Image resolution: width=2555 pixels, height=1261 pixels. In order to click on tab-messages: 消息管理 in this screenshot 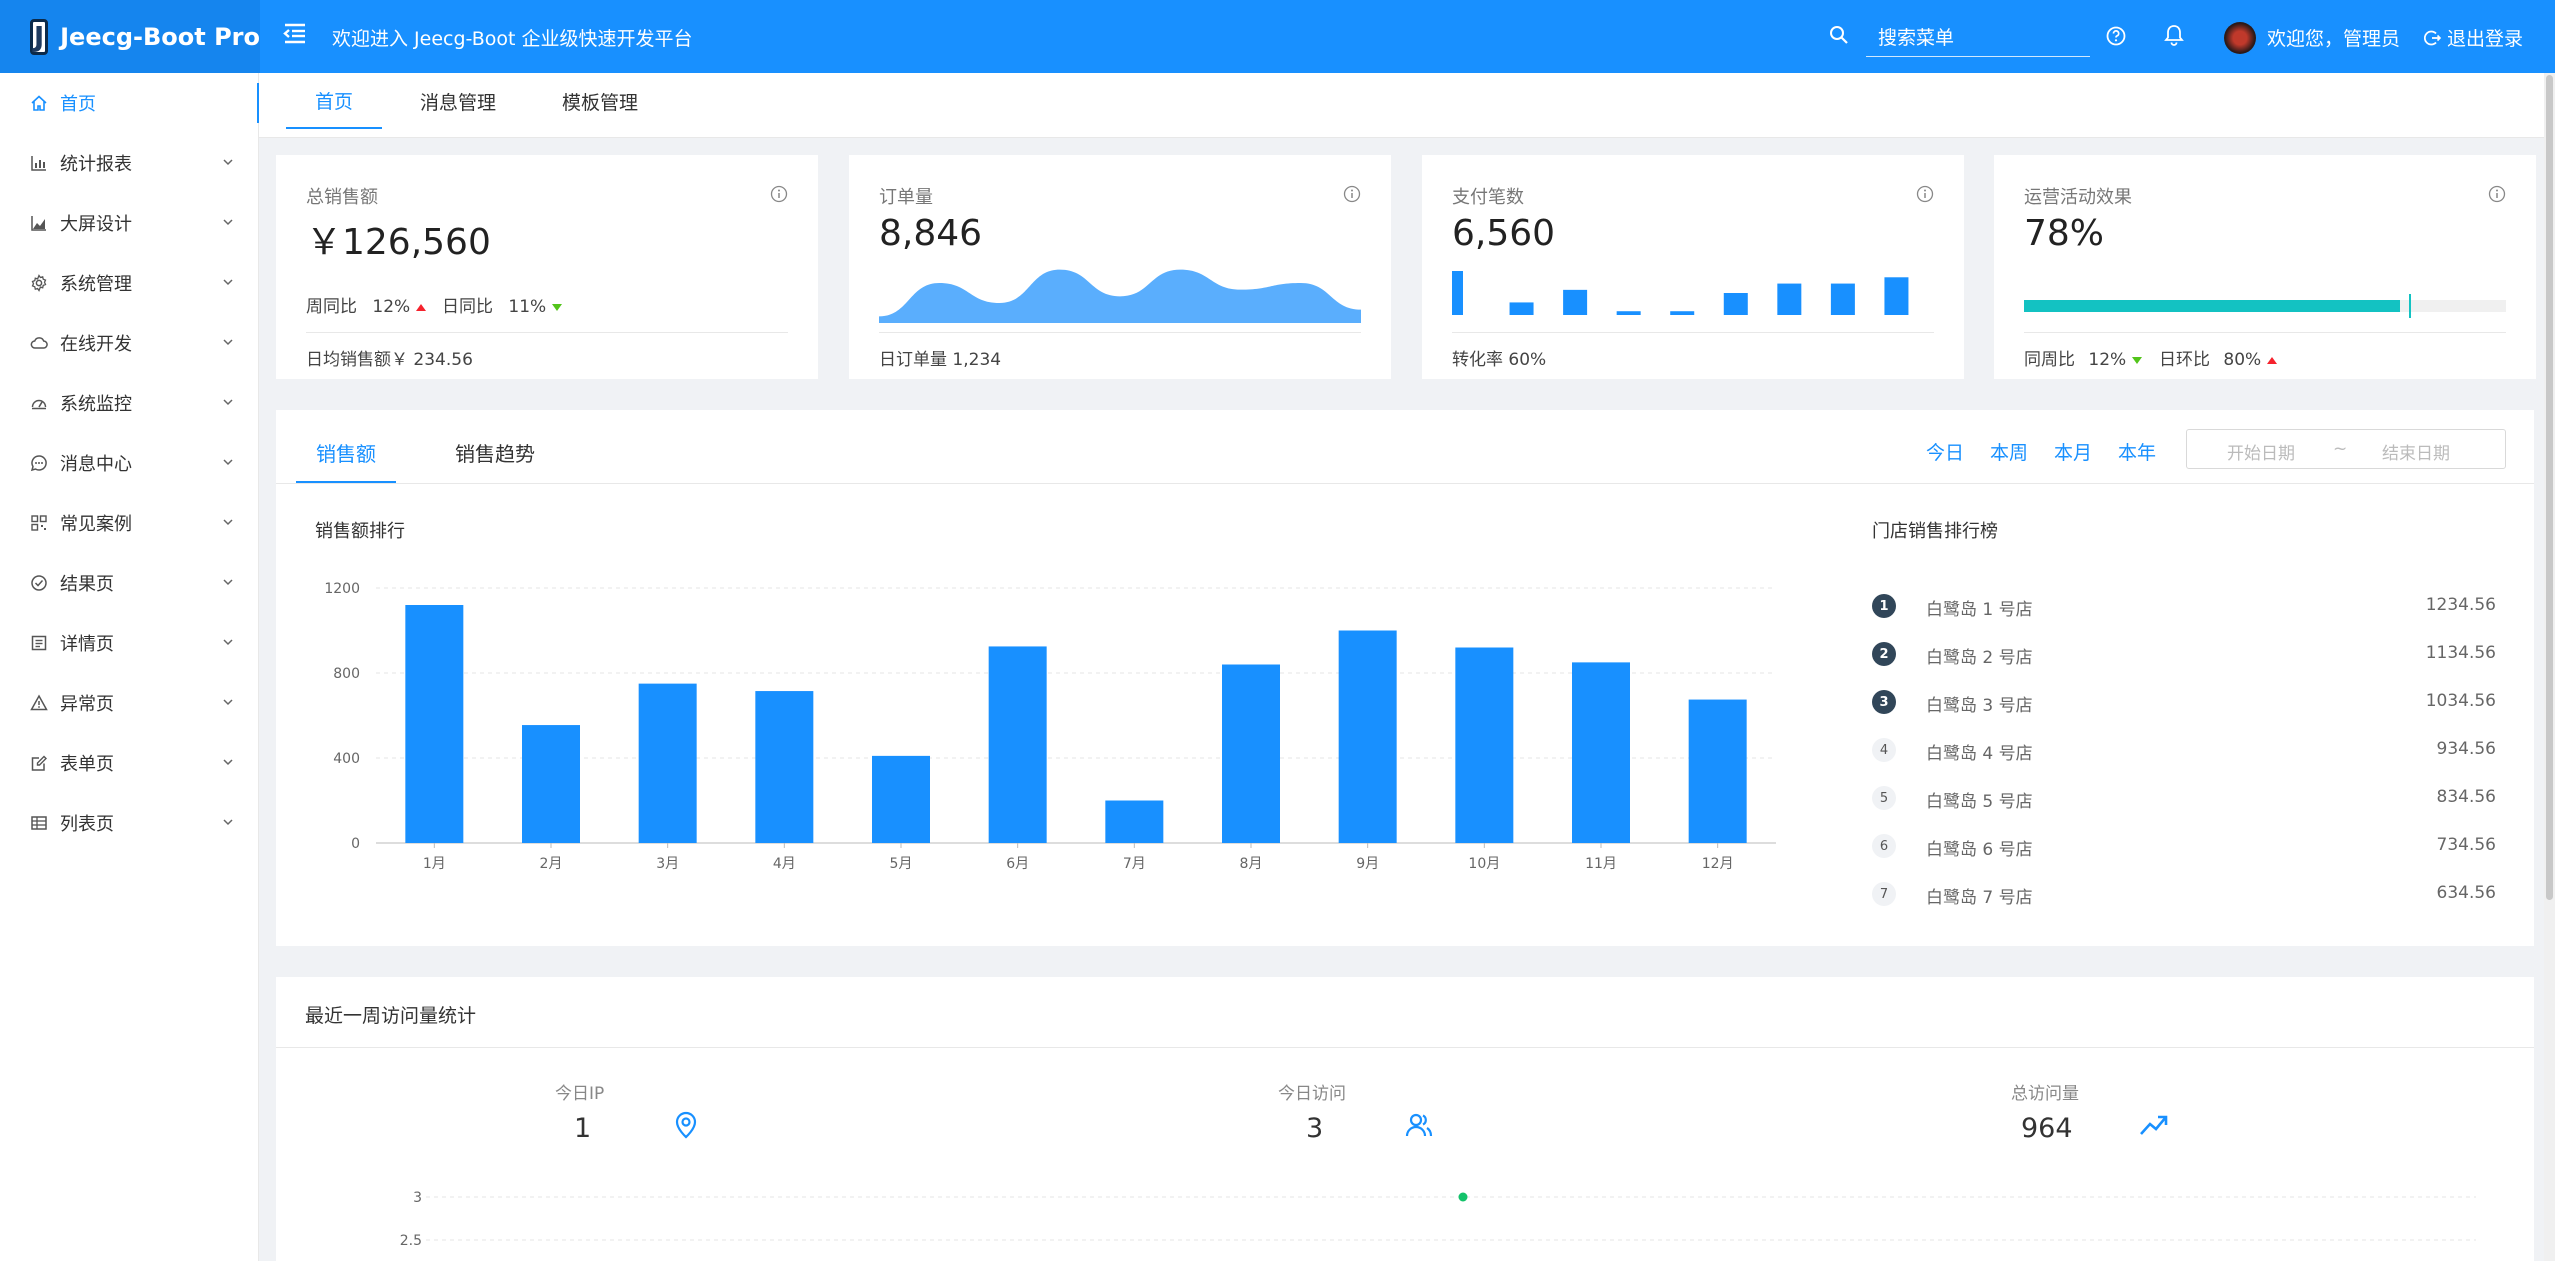, I will do `click(457, 102)`.